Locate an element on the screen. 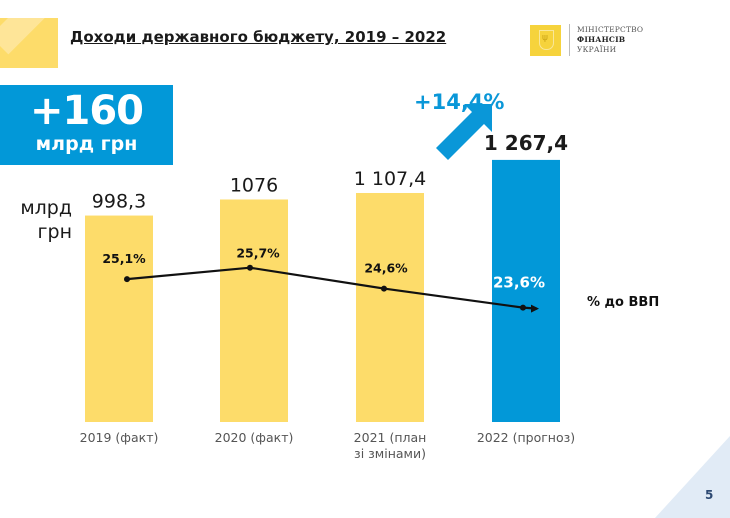  category-label: 2020 (факт) is located at coordinates (254, 437).